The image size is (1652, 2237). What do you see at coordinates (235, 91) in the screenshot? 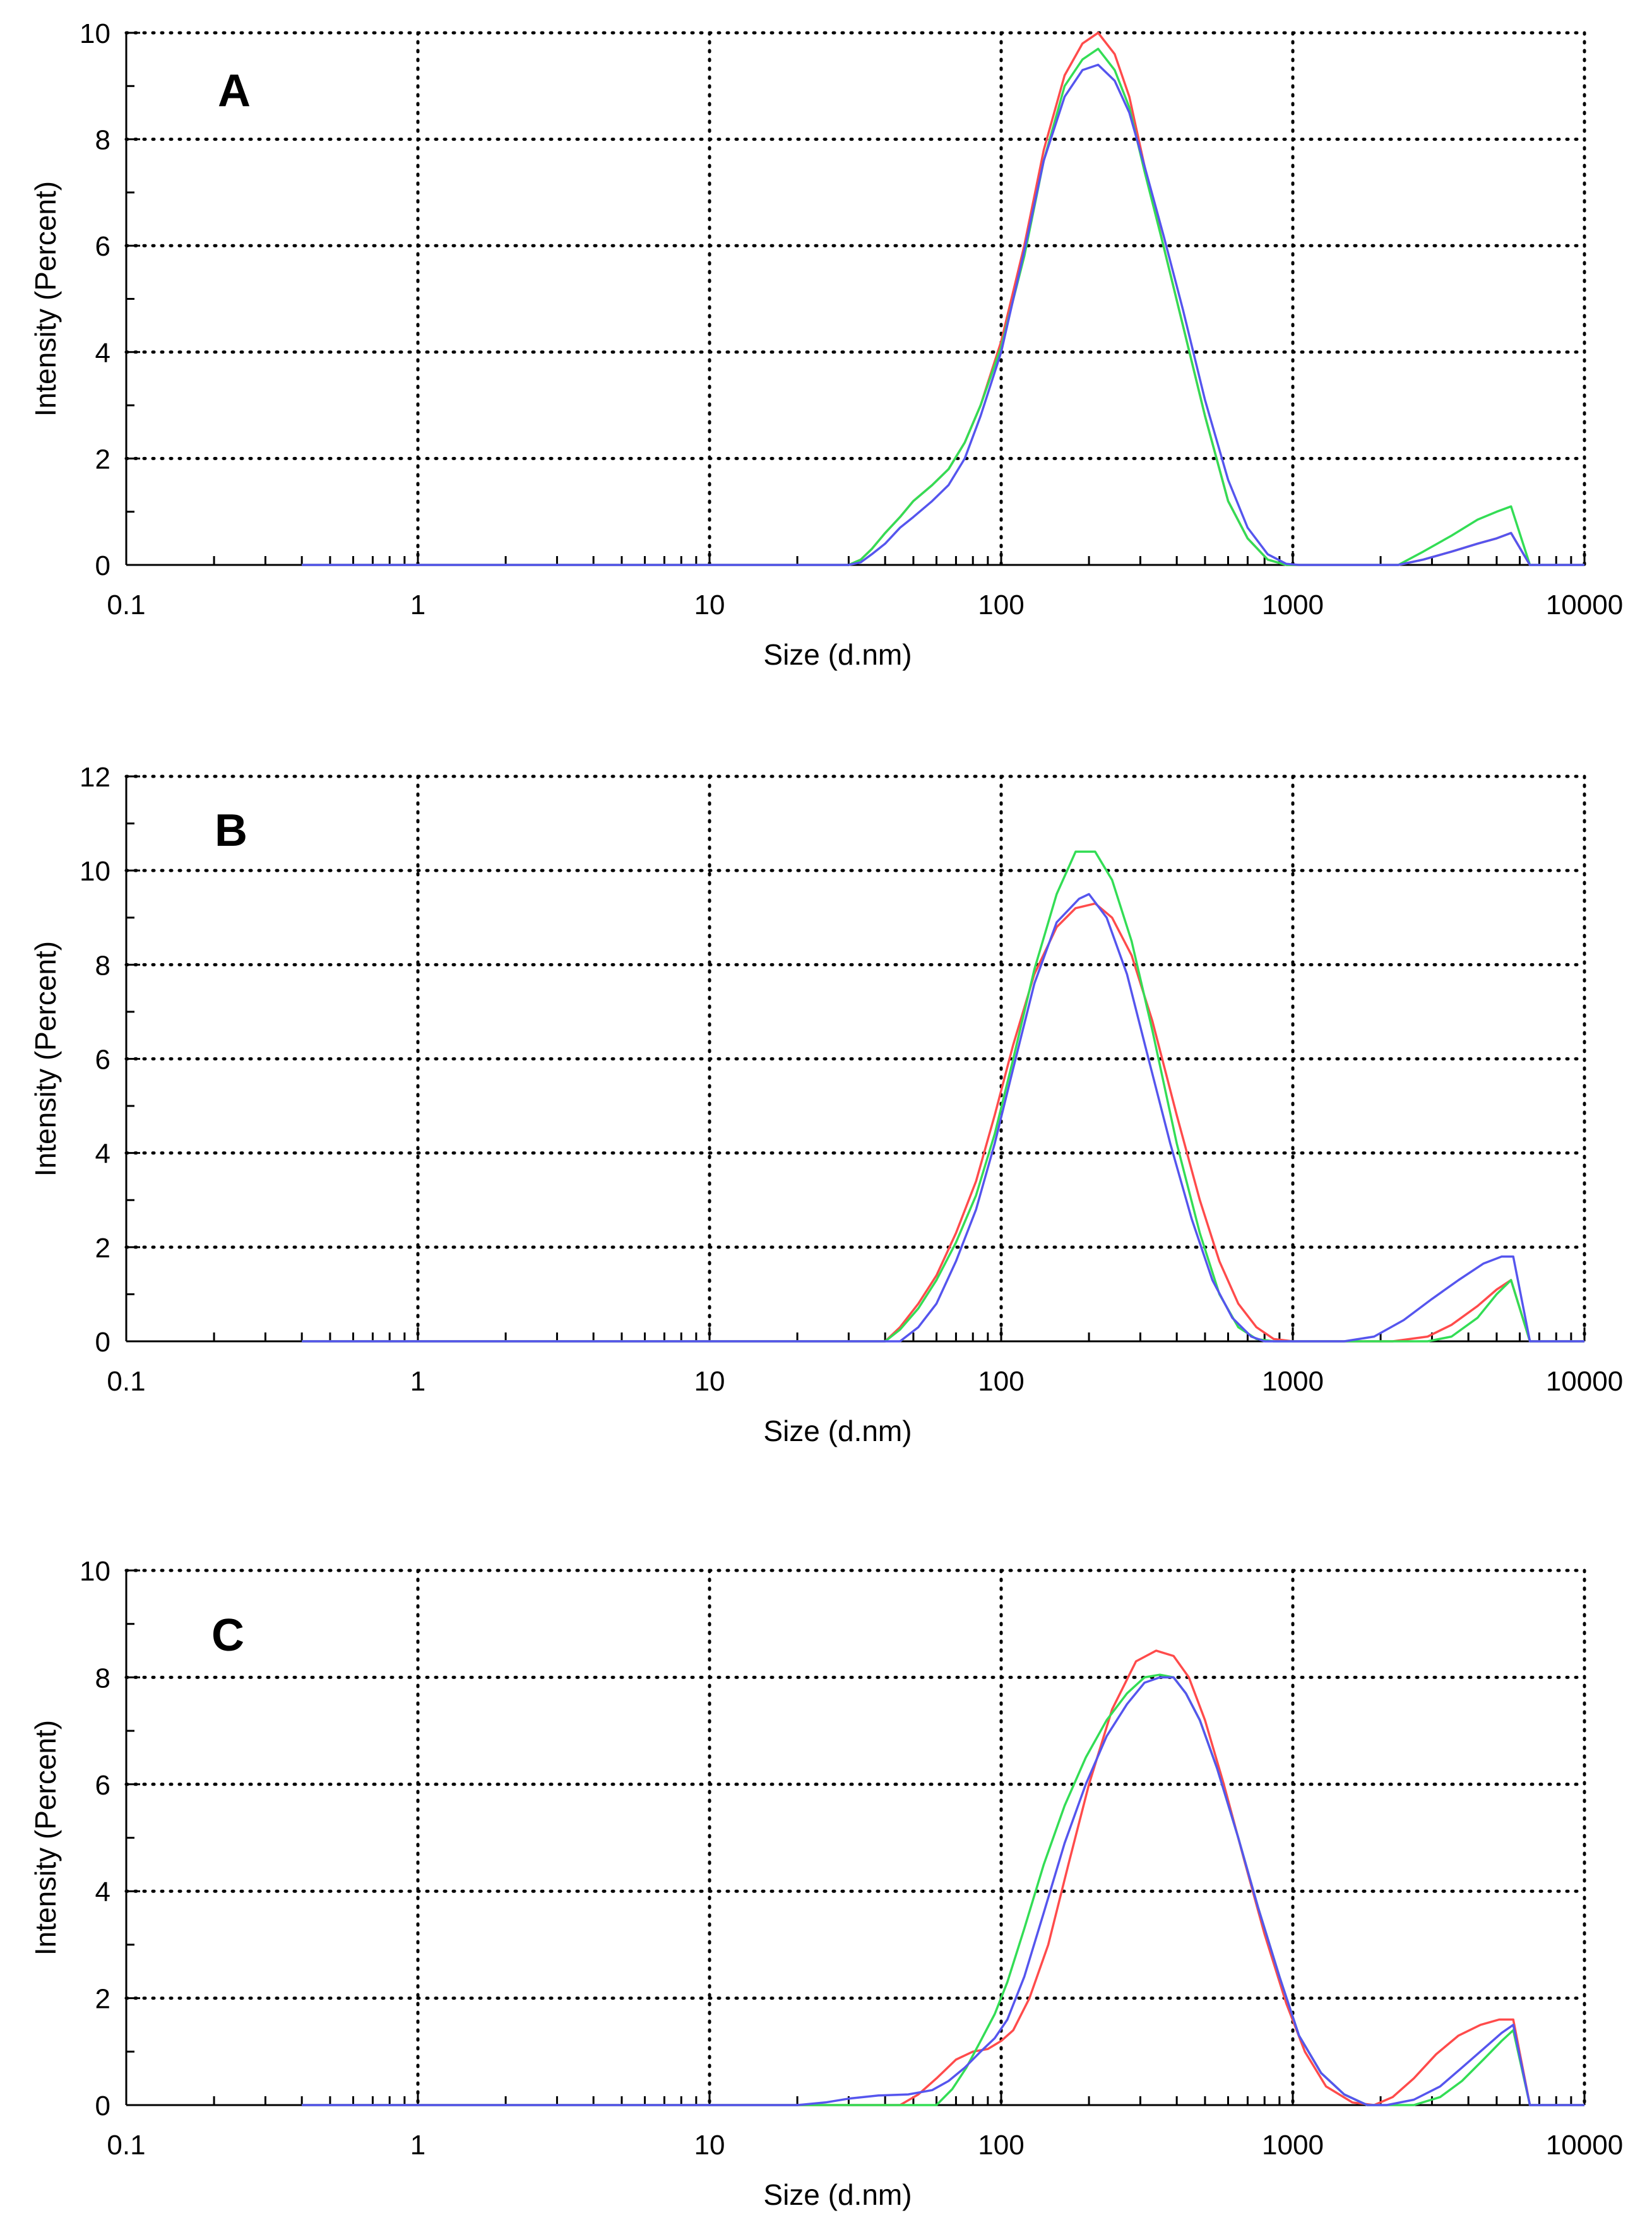
I see `panel-label: A` at bounding box center [235, 91].